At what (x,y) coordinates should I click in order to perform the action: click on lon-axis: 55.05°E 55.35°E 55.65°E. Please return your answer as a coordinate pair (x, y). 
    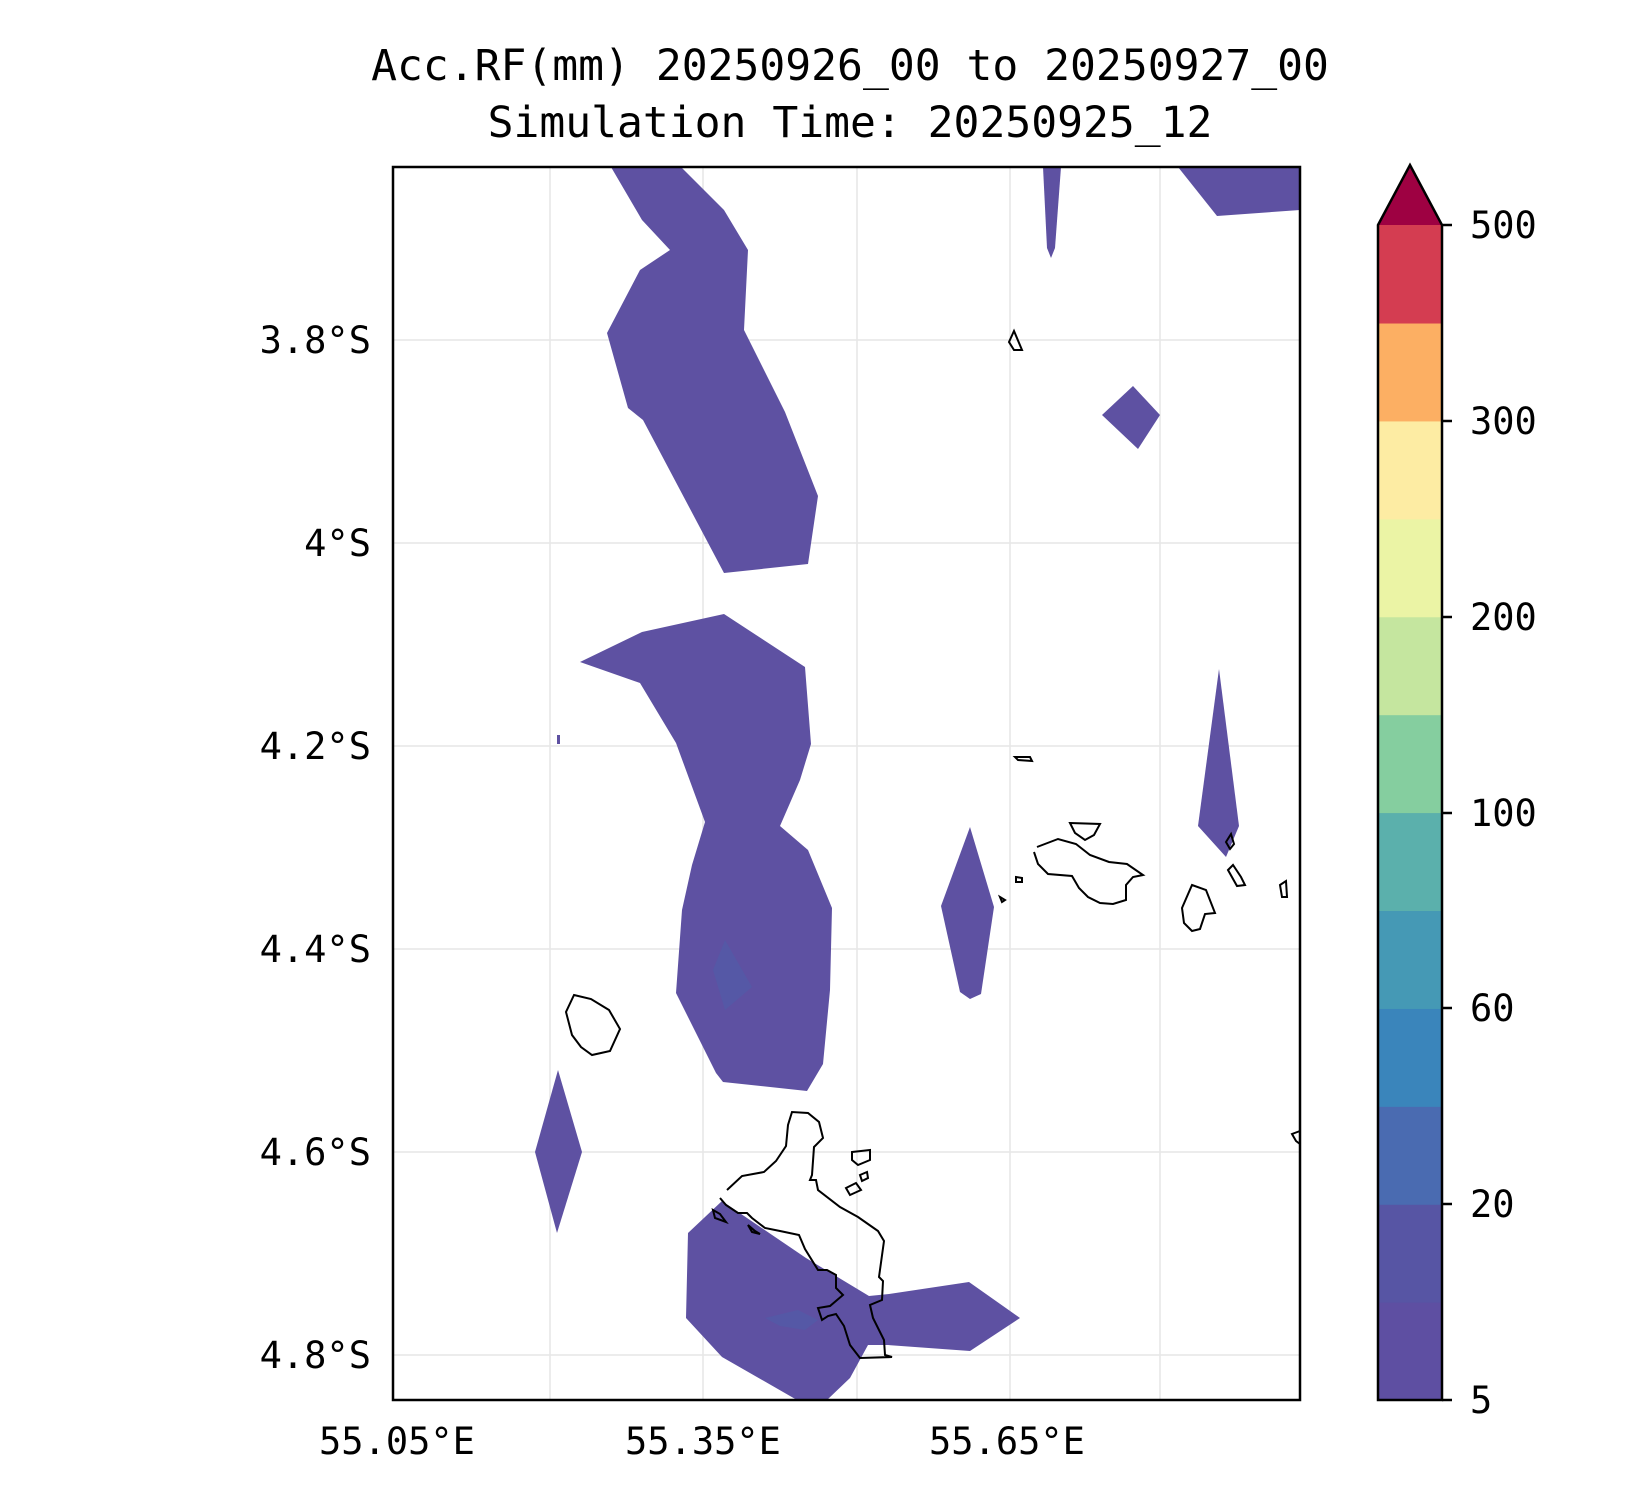
    Looking at the image, I should click on (702, 1441).